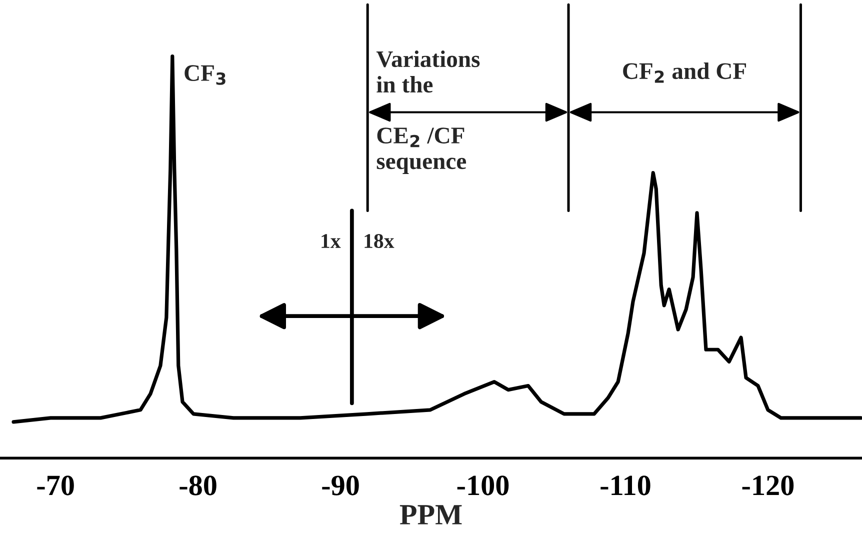 This screenshot has height=548, width=862. I want to click on x-tick-label: -120, so click(768, 486).